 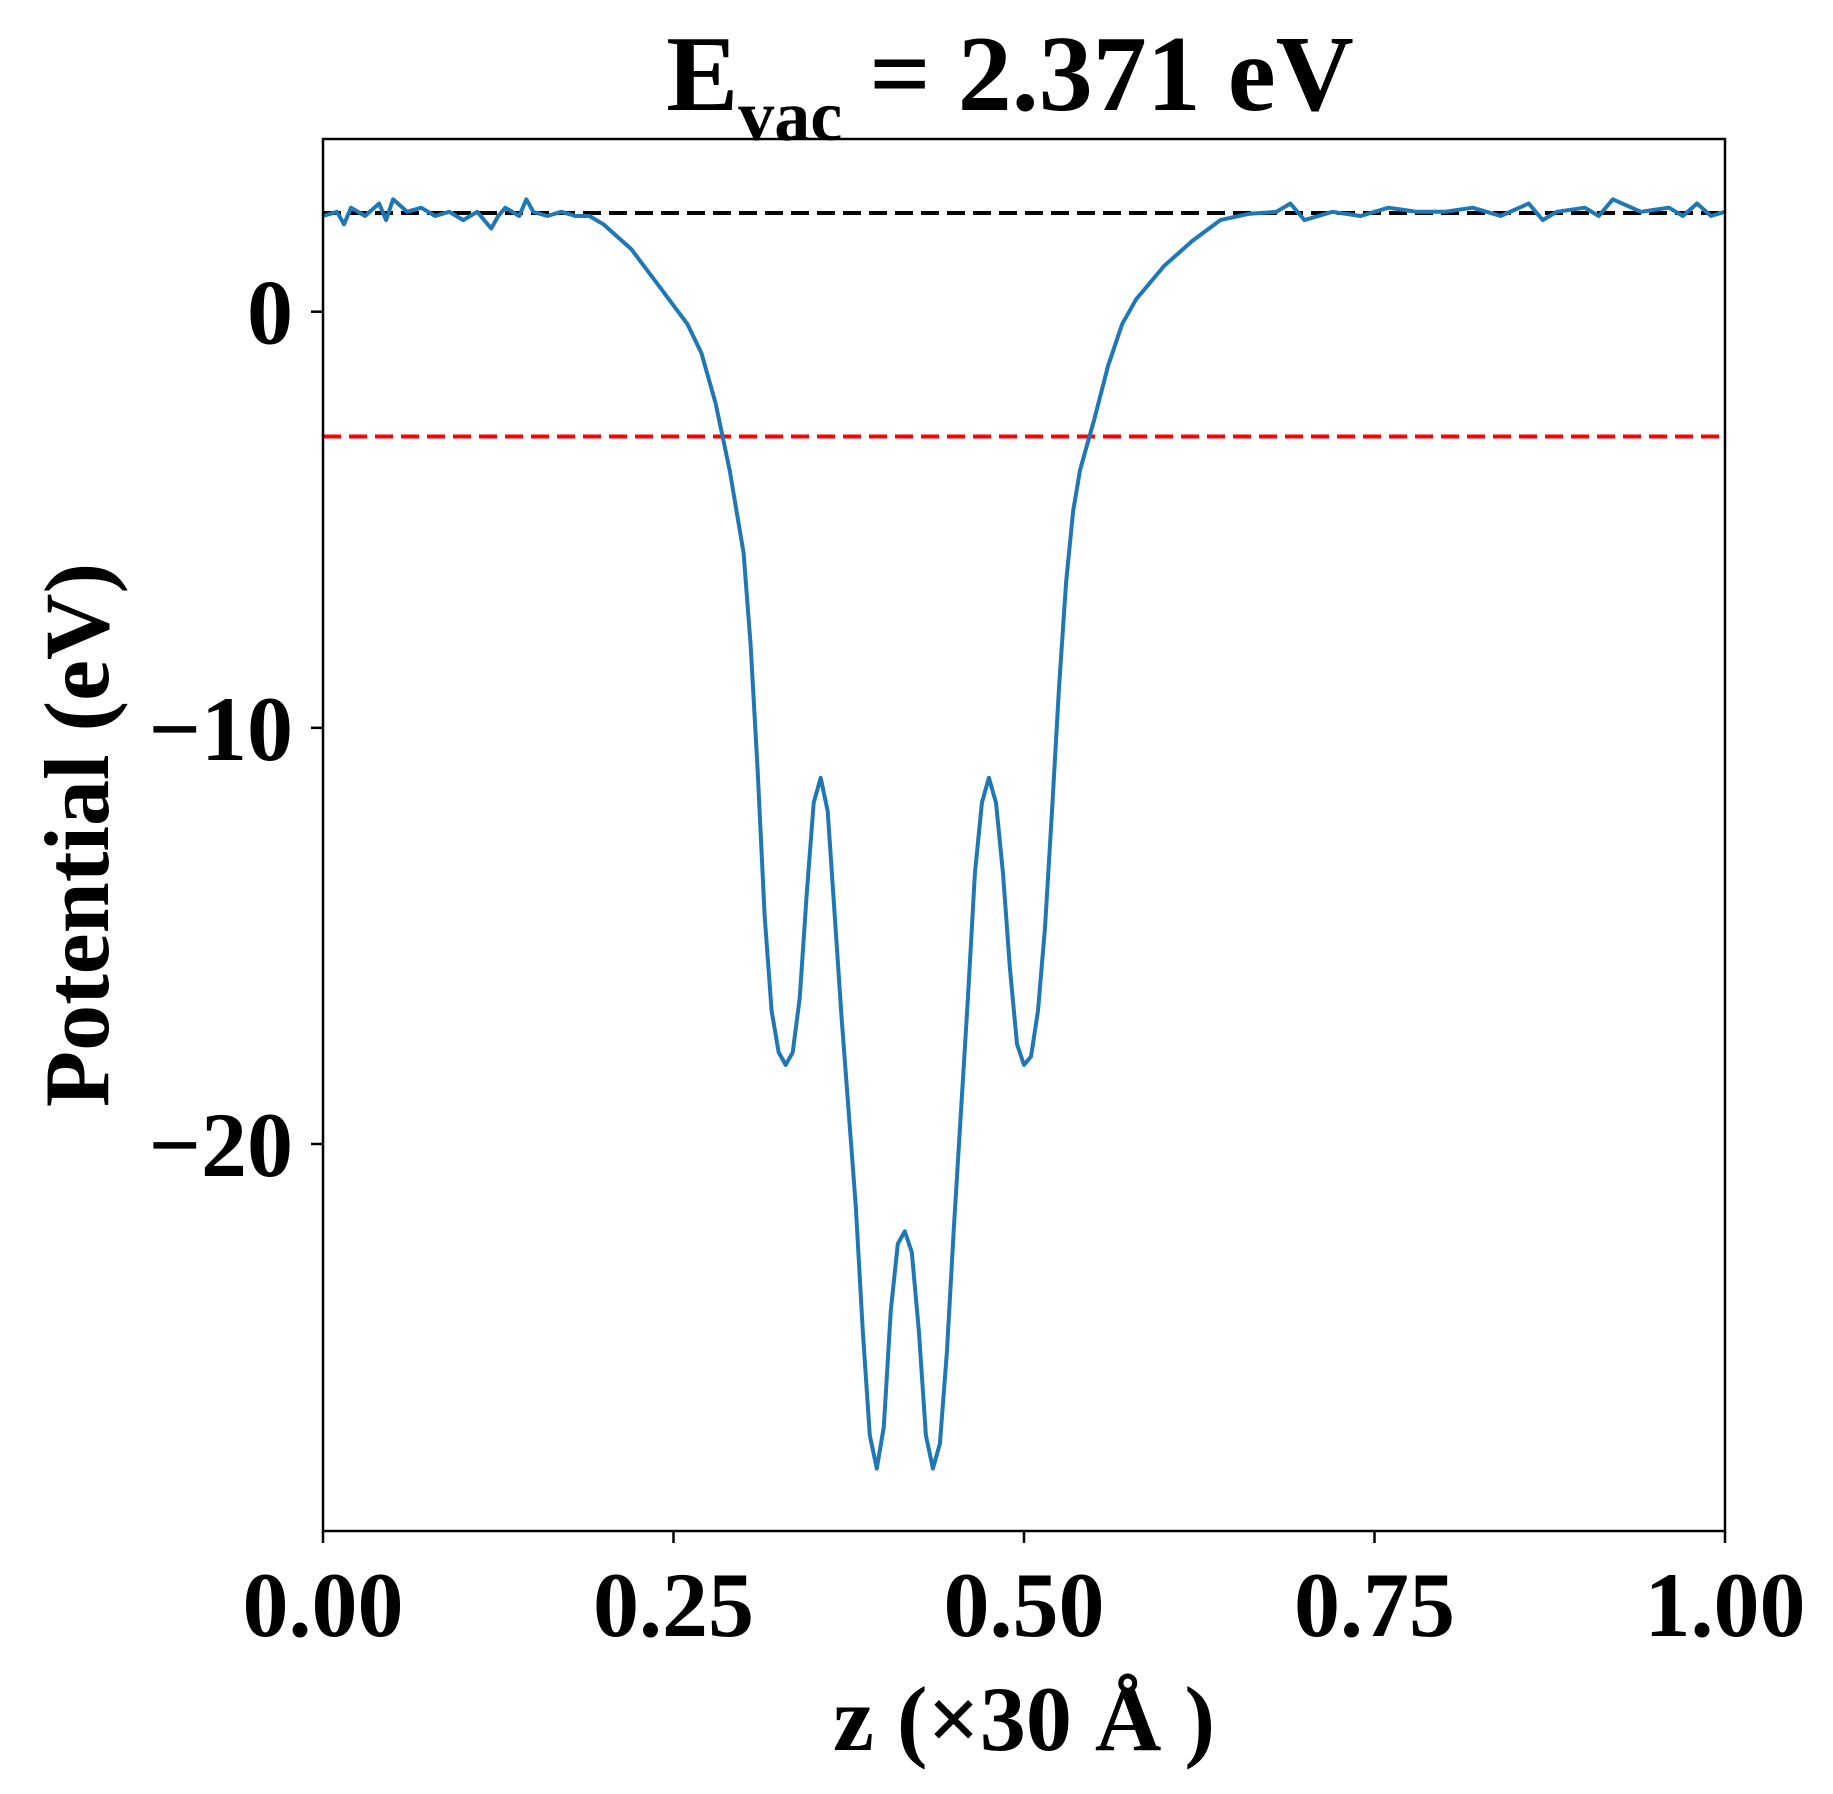 I want to click on x-axis: 0.00 0.25 0.50 0.75 1.00, so click(x=1024, y=1593).